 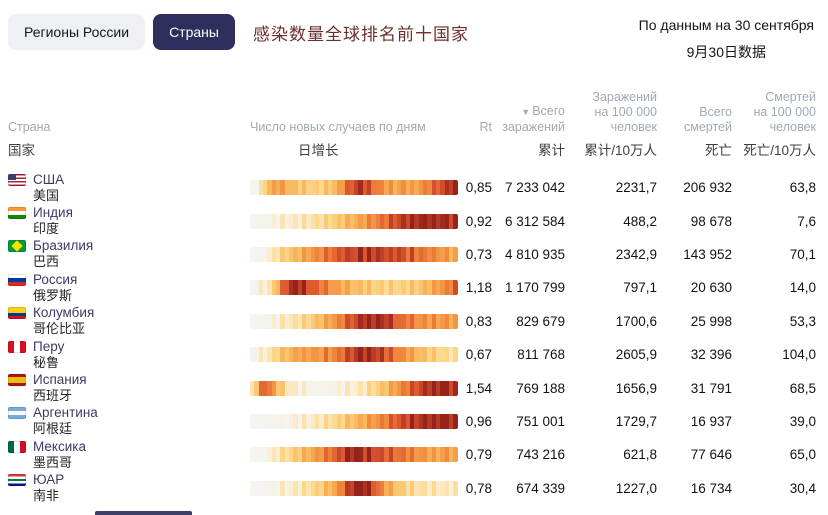 I want to click on country-cell: ЮАР 南非, so click(x=129, y=488).